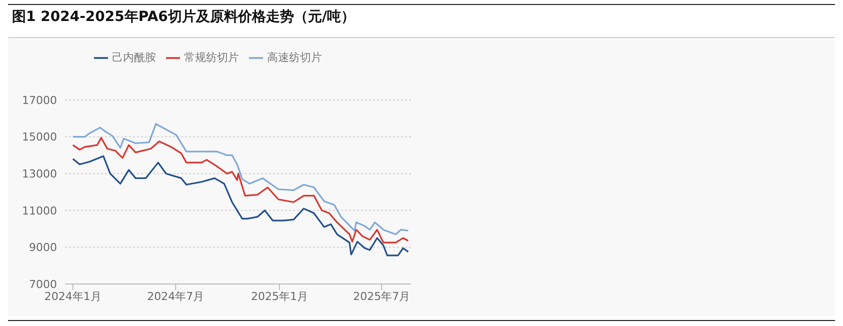 This screenshot has width=843, height=326. I want to click on x-tick-label: 2024年7月, so click(175, 296).